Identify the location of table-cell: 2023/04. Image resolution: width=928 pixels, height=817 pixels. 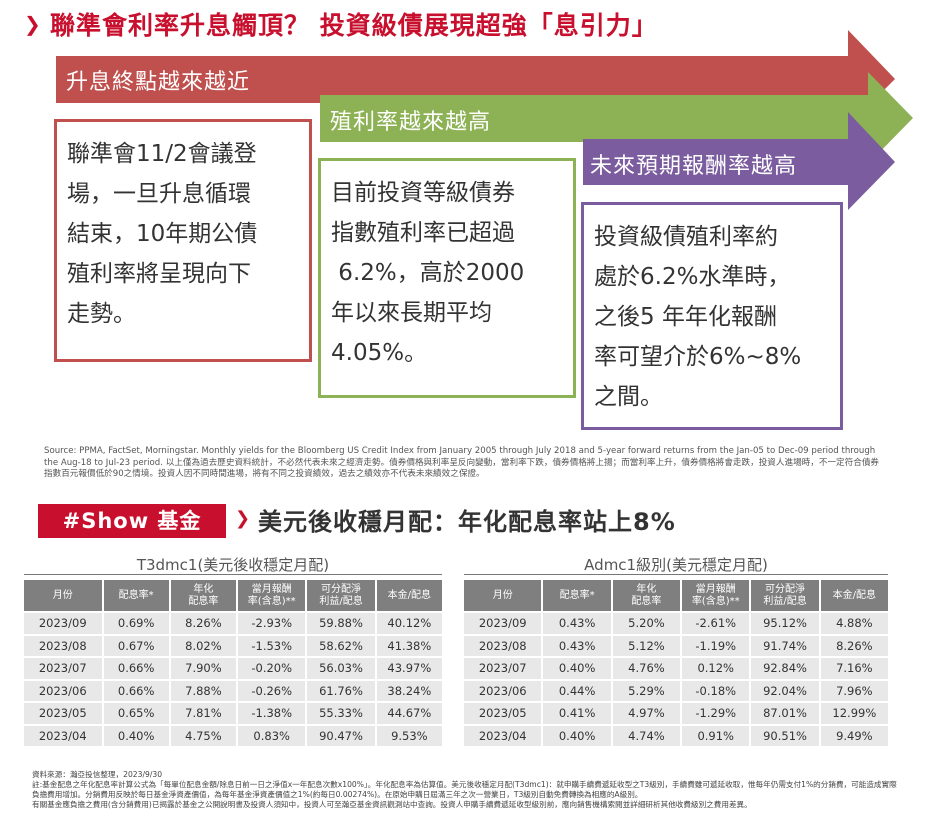
(503, 735).